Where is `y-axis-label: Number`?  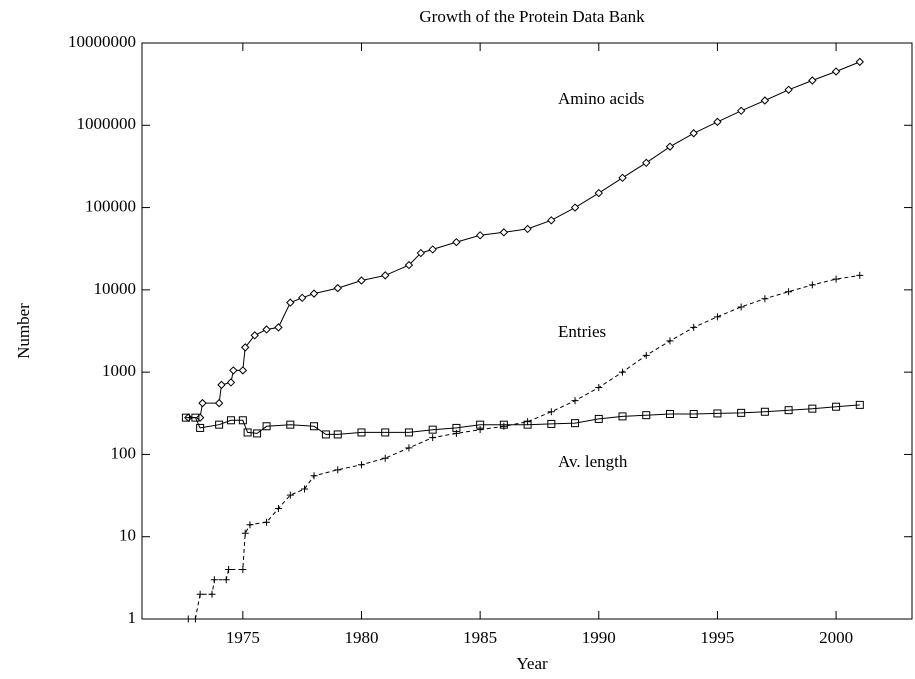 y-axis-label: Number is located at coordinates (23, 331).